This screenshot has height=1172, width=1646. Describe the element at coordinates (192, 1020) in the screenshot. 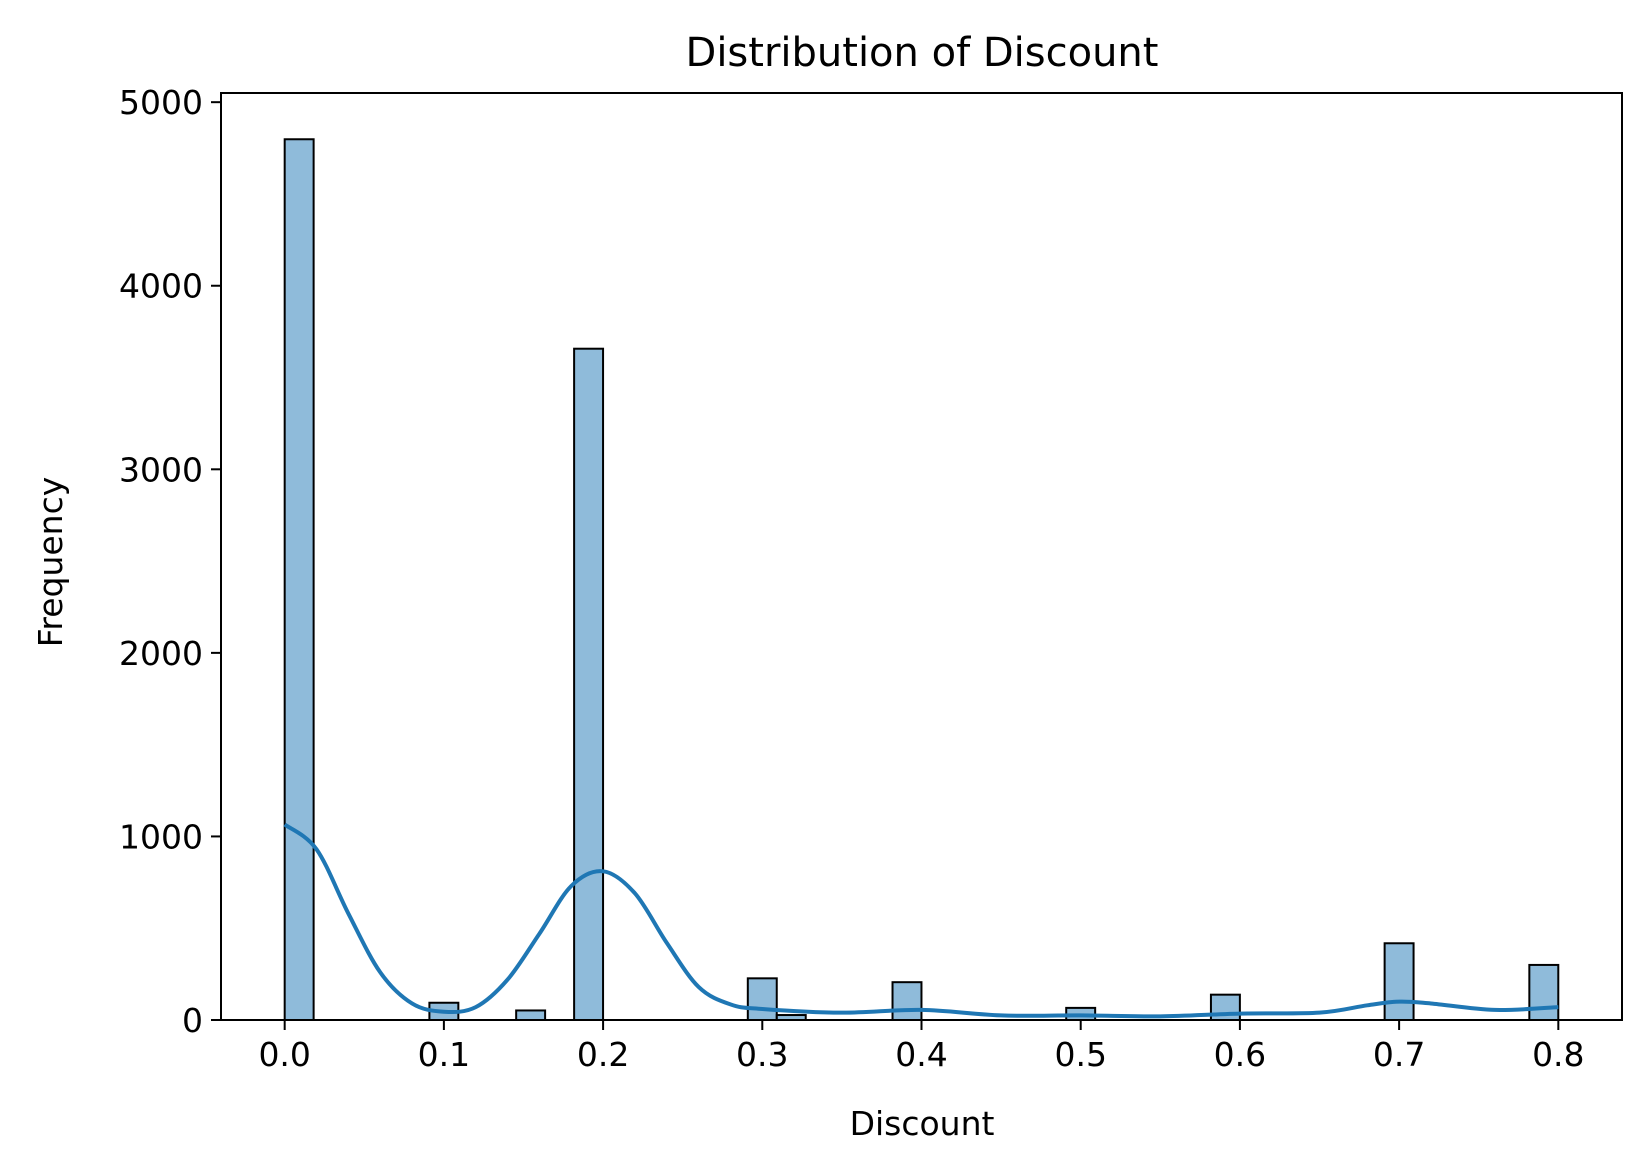

I see `y-tick-label: 0` at that location.